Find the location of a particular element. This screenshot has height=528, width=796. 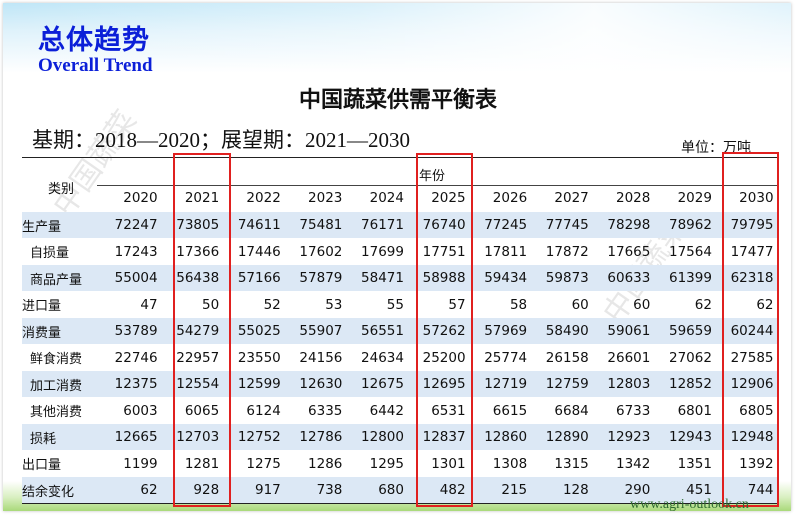

table-cell: 25200 is located at coordinates (444, 357).